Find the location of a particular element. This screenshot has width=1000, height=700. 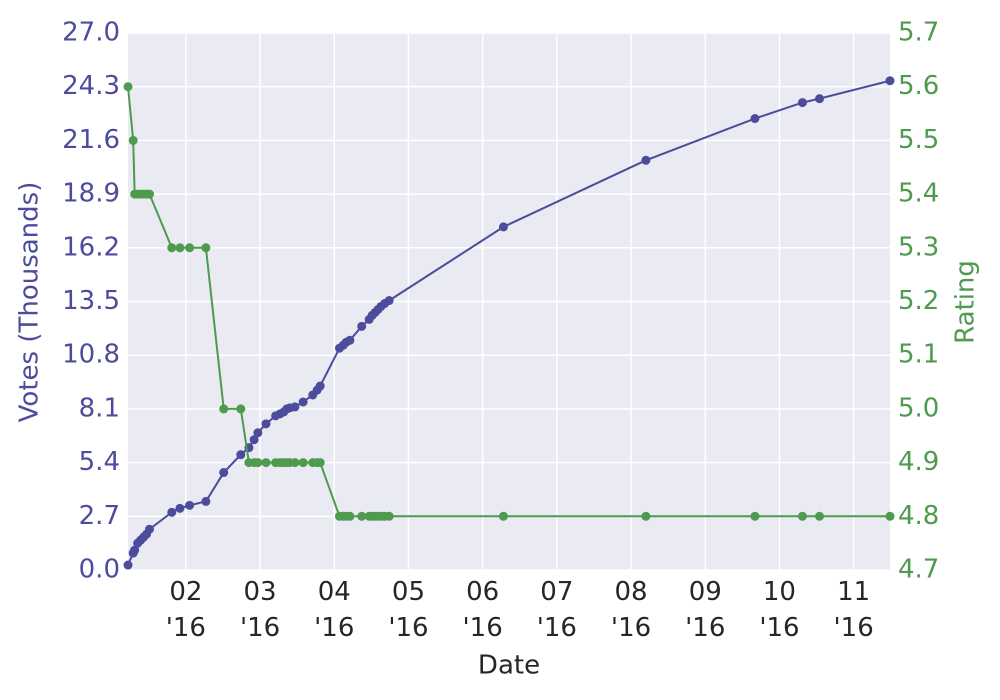

y-tick-label: 24.3 is located at coordinates (91, 86).